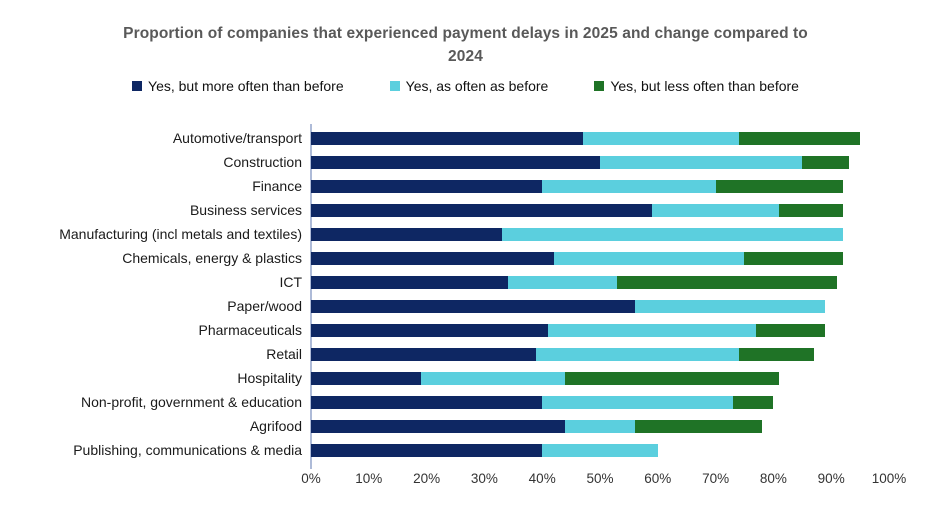  What do you see at coordinates (311, 296) in the screenshot?
I see `y-axis-line` at bounding box center [311, 296].